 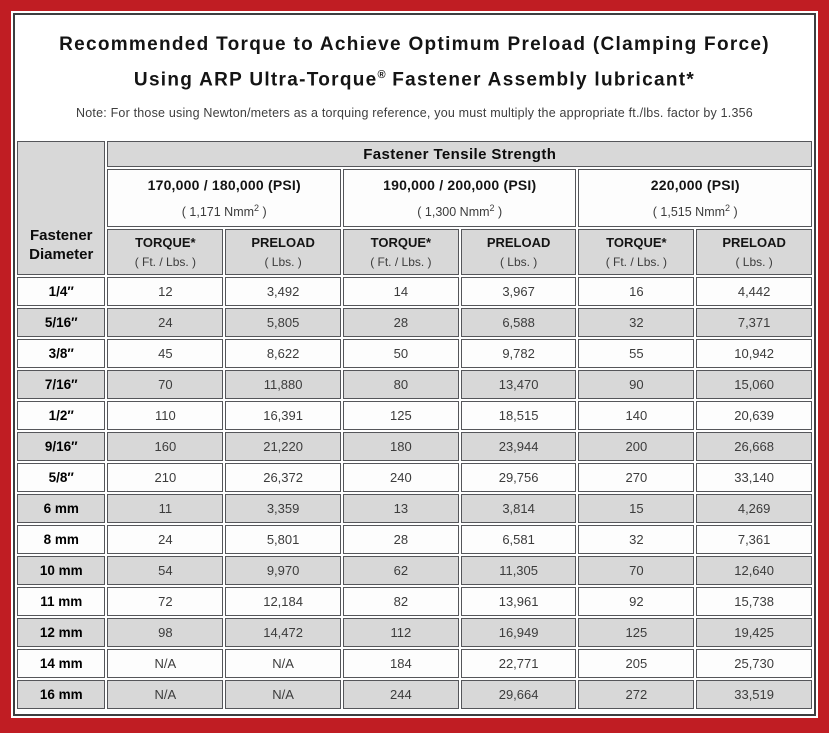 What do you see at coordinates (283, 508) in the screenshot?
I see `preload-value-cell: 3,359` at bounding box center [283, 508].